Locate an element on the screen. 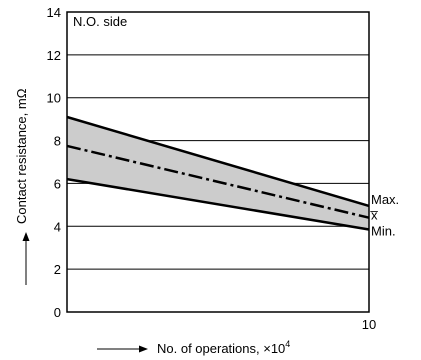 The image size is (421, 360). y-tick-label: 6 is located at coordinates (57, 183).